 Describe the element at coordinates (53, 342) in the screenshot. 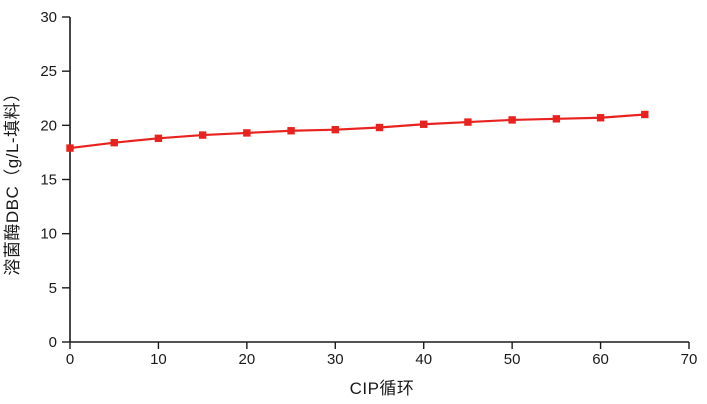

I see `y-tick-label: 0` at that location.